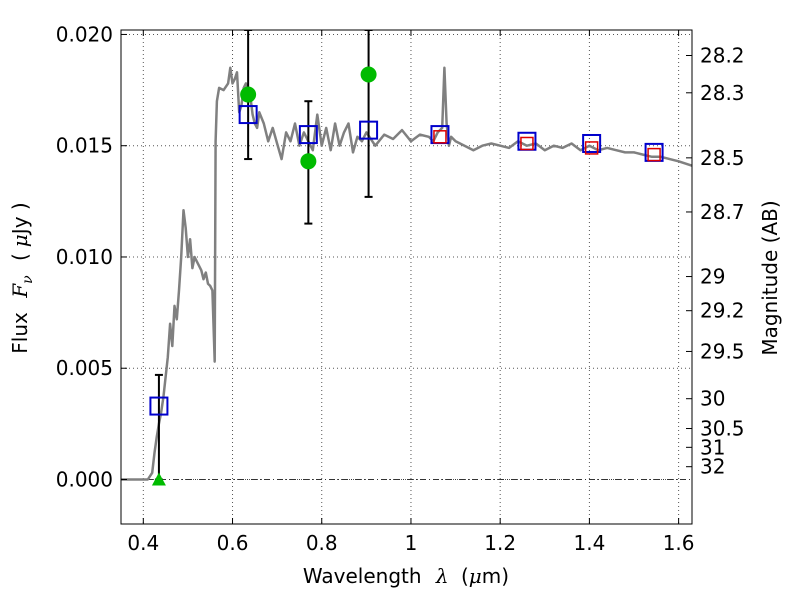 This screenshot has width=800, height=600. What do you see at coordinates (158, 479) in the screenshot?
I see `upper-limit-marker` at bounding box center [158, 479].